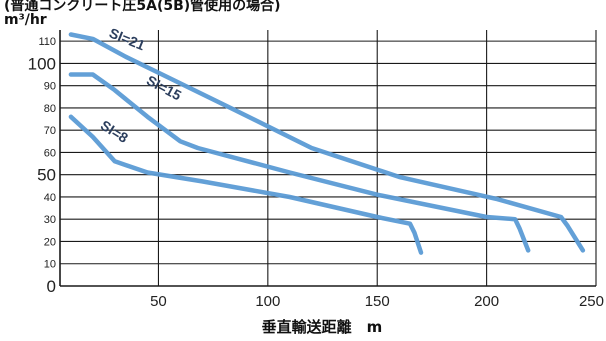  I want to click on y-tick-label-40: 40, so click(50, 198).